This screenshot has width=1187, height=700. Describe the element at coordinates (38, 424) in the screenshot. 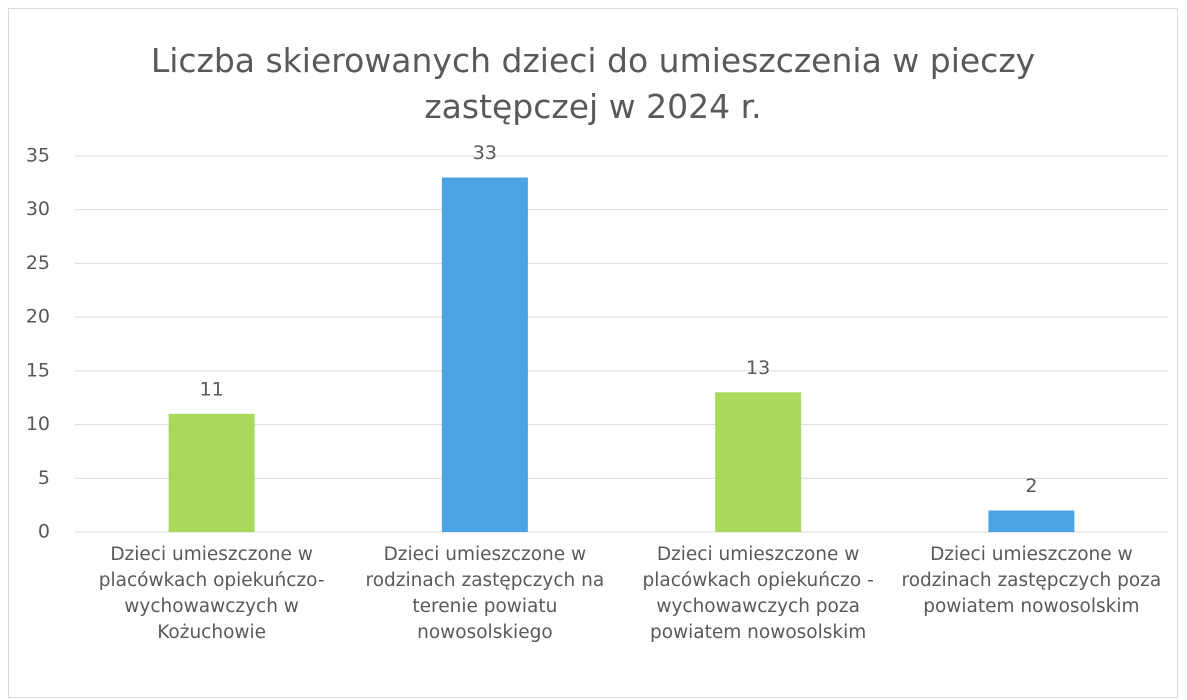

I see `y-tick-label: 10` at that location.